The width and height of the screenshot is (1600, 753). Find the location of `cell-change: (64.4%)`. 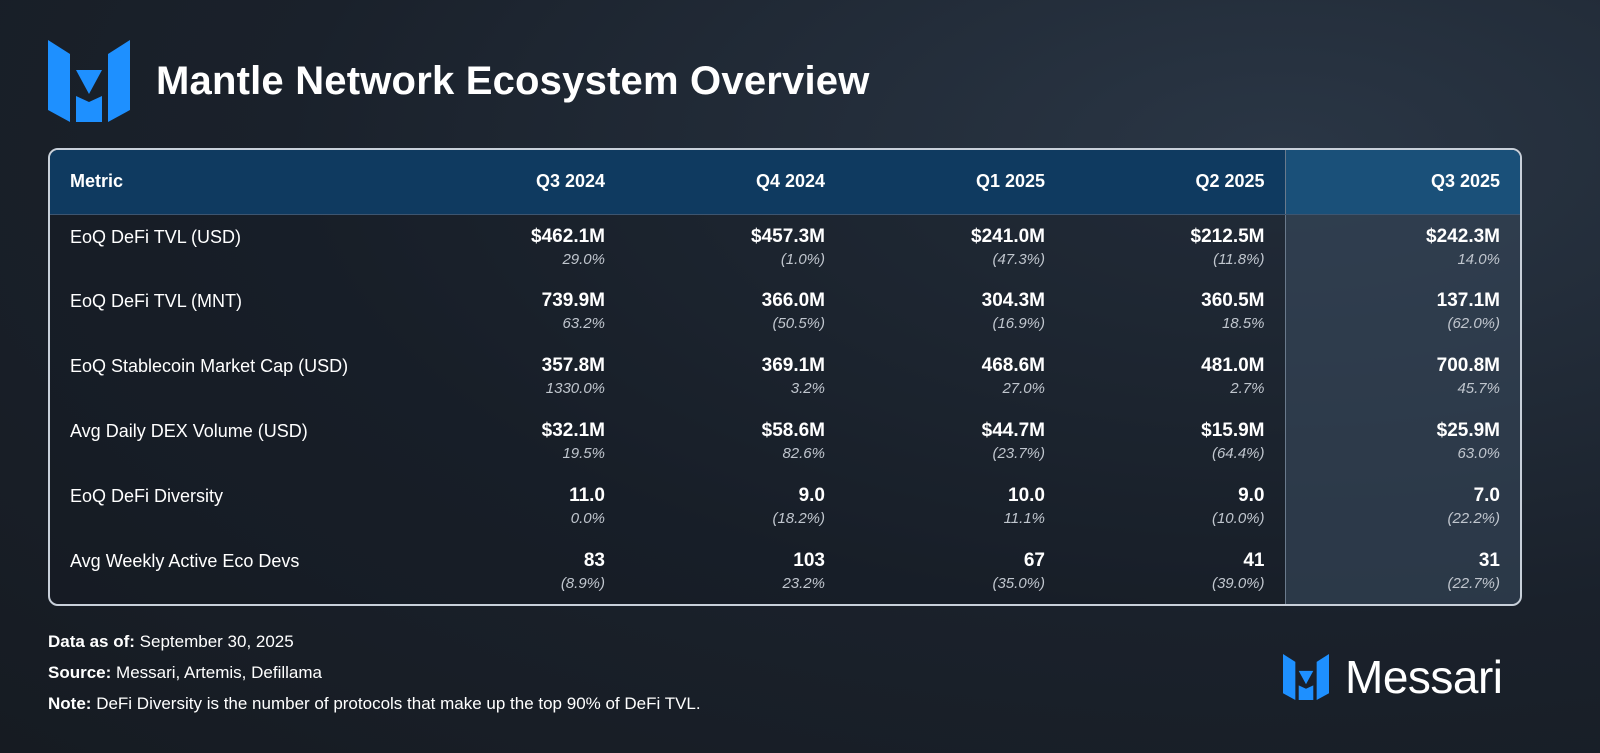

cell-change: (64.4%) is located at coordinates (1238, 453).